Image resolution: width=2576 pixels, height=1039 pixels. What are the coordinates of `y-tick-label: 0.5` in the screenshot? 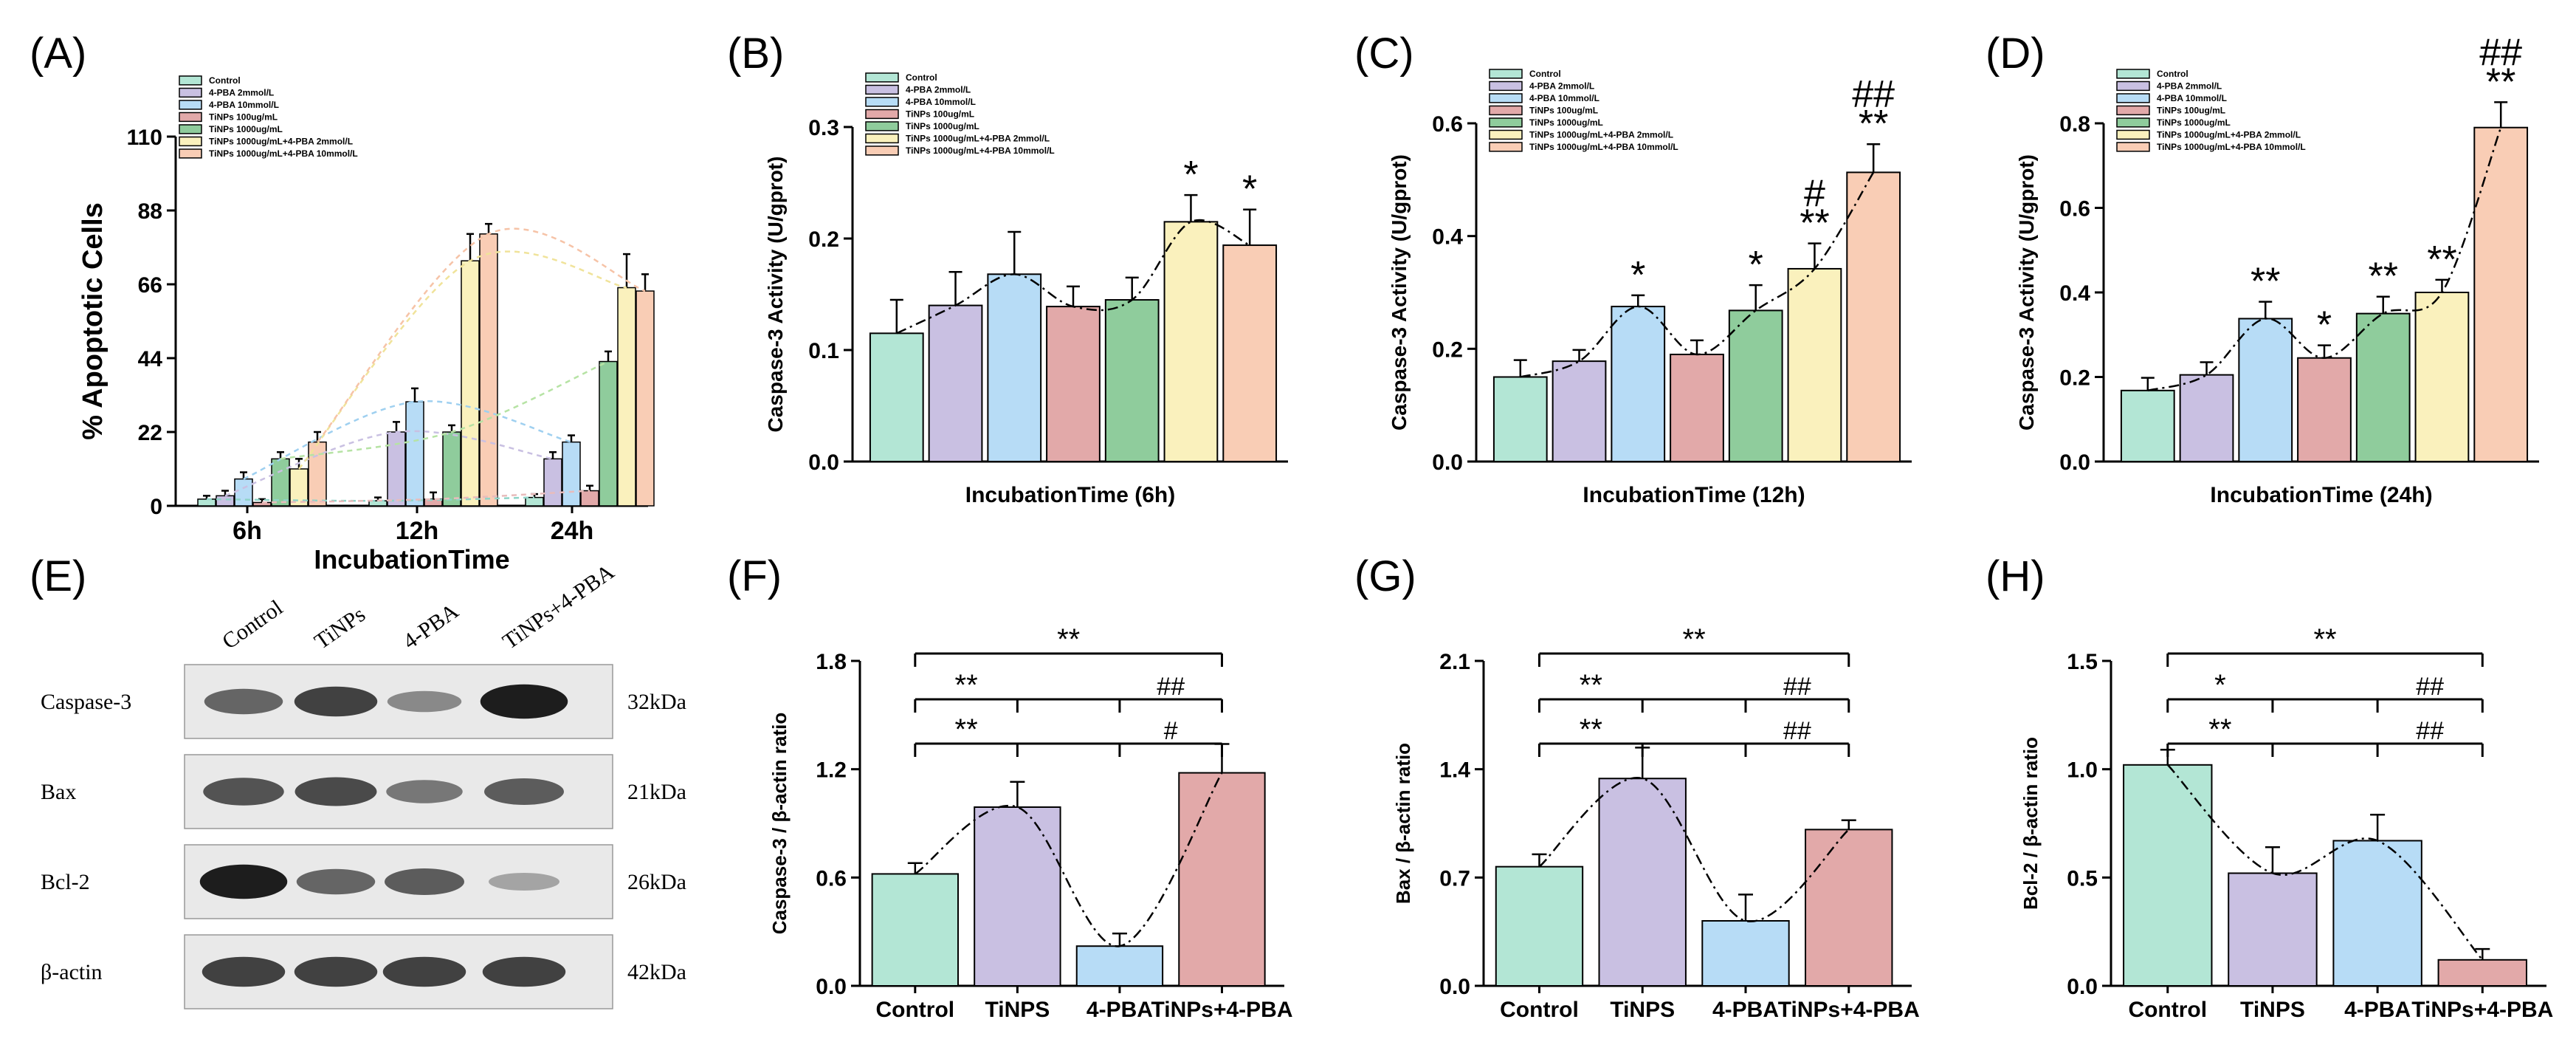 It's located at (2083, 878).